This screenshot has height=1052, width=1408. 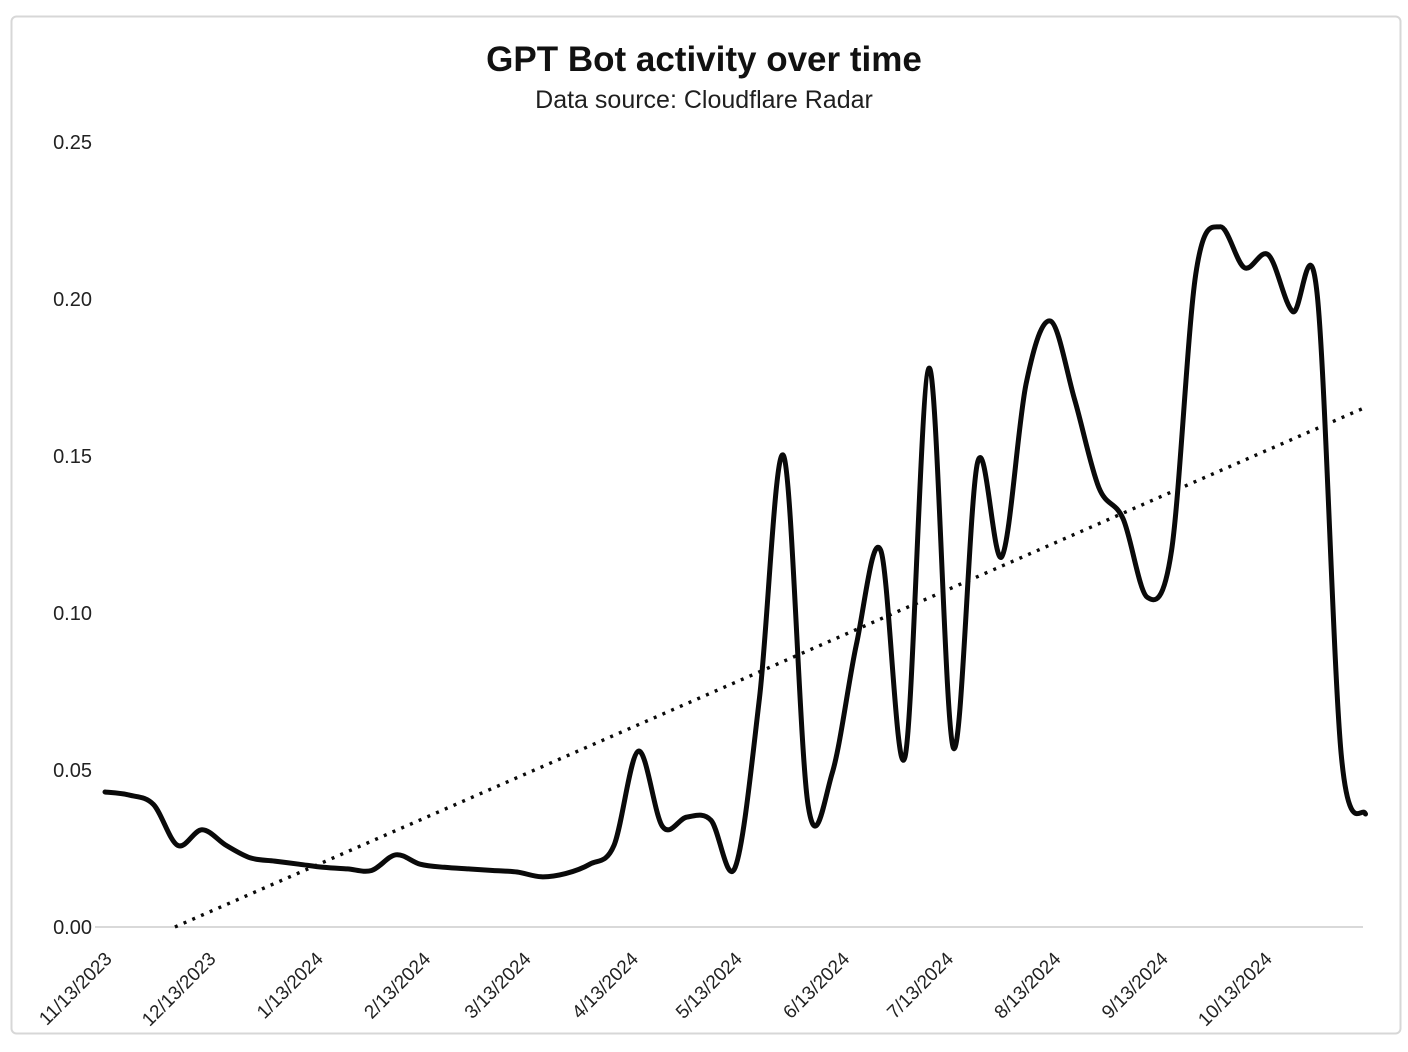 I want to click on y-tick-label: 0.20, so click(x=72, y=300).